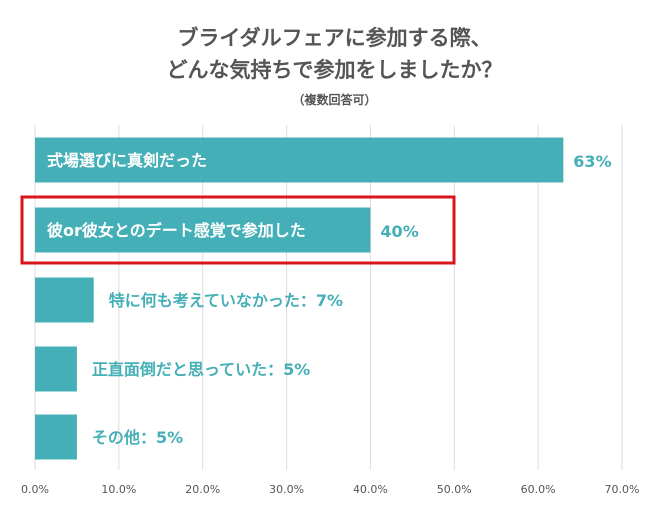 The height and width of the screenshot is (516, 669). I want to click on x-tick-label: 70.0%, so click(622, 489).